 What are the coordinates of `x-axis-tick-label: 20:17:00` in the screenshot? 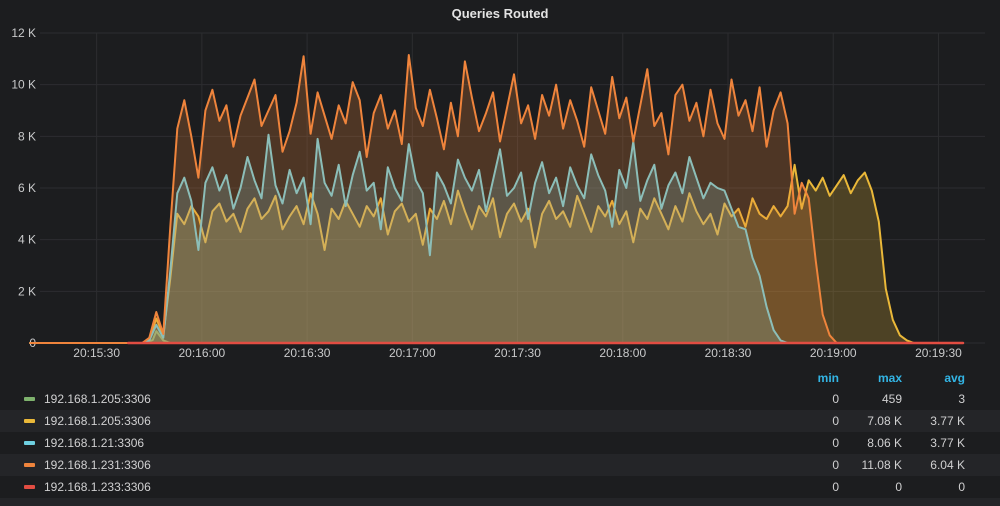 It's located at (412, 353).